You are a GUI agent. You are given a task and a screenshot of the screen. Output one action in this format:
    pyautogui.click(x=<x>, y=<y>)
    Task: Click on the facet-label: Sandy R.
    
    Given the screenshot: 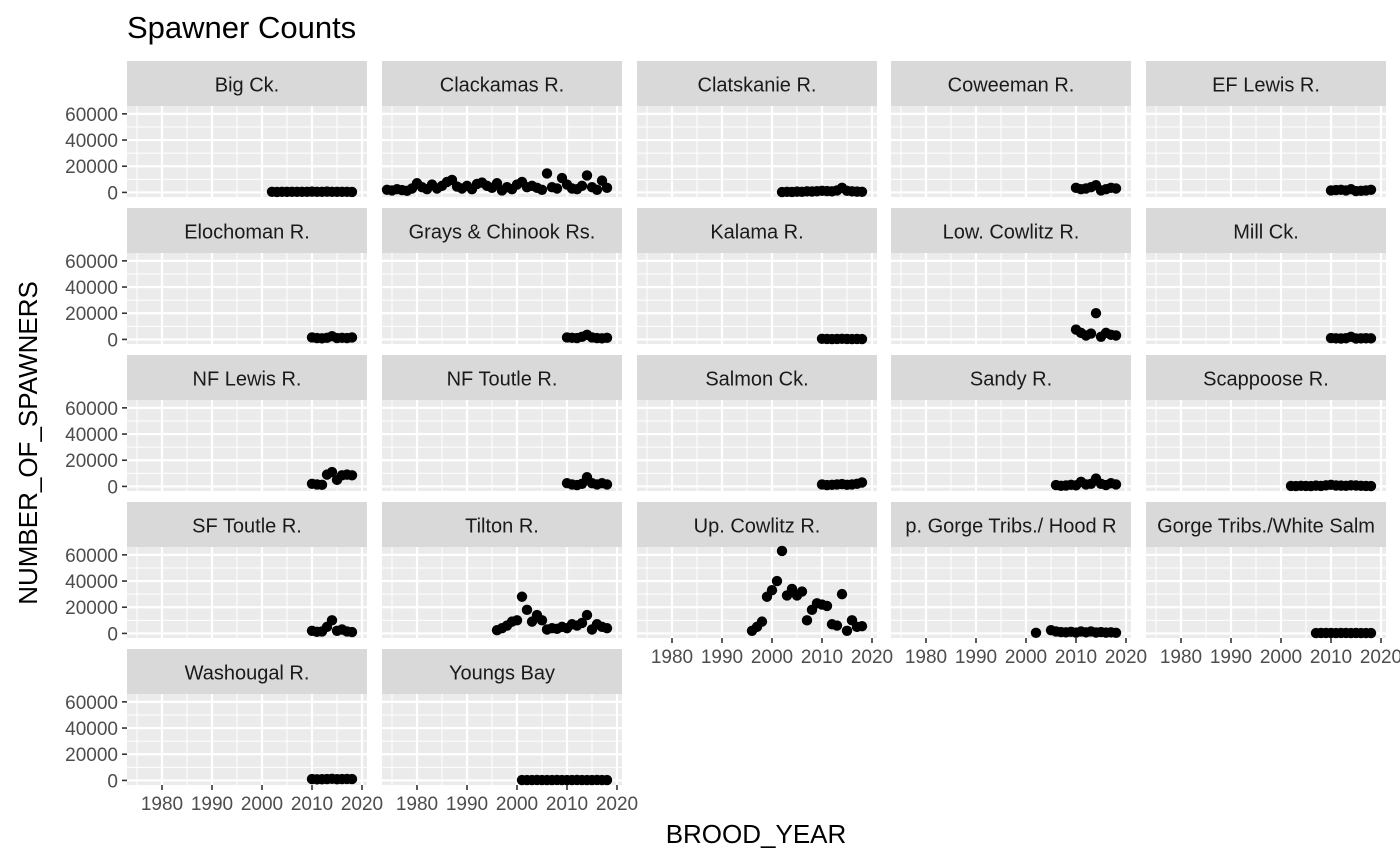 What is the action you would take?
    pyautogui.click(x=1011, y=380)
    